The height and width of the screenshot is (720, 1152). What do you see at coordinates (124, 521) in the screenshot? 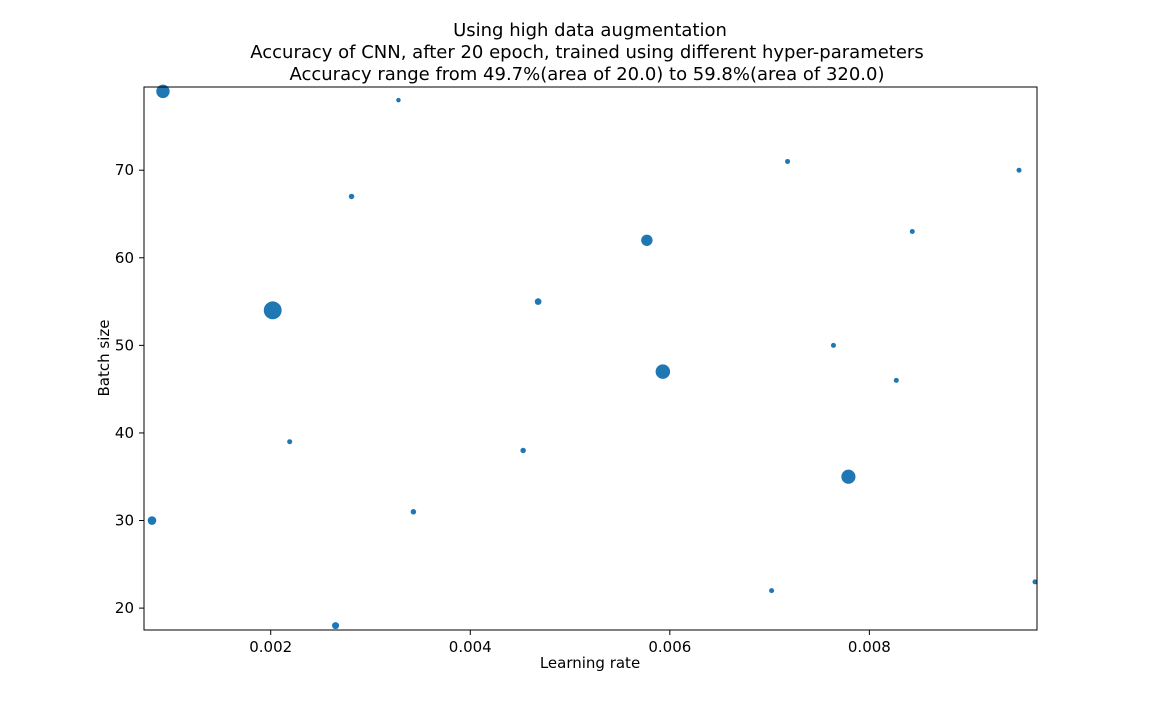
I see `y-tick-label: 30` at bounding box center [124, 521].